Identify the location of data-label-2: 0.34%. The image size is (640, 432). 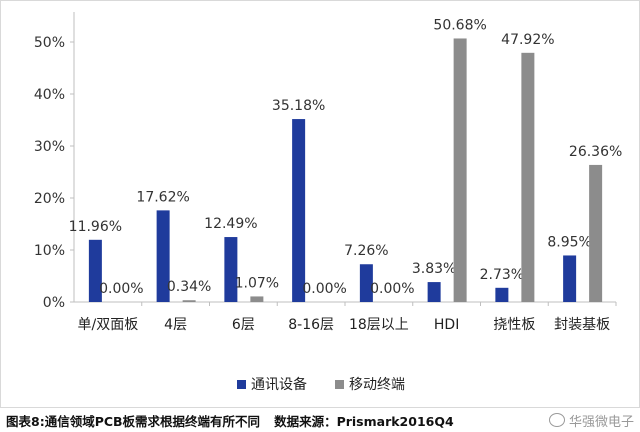
(189, 287).